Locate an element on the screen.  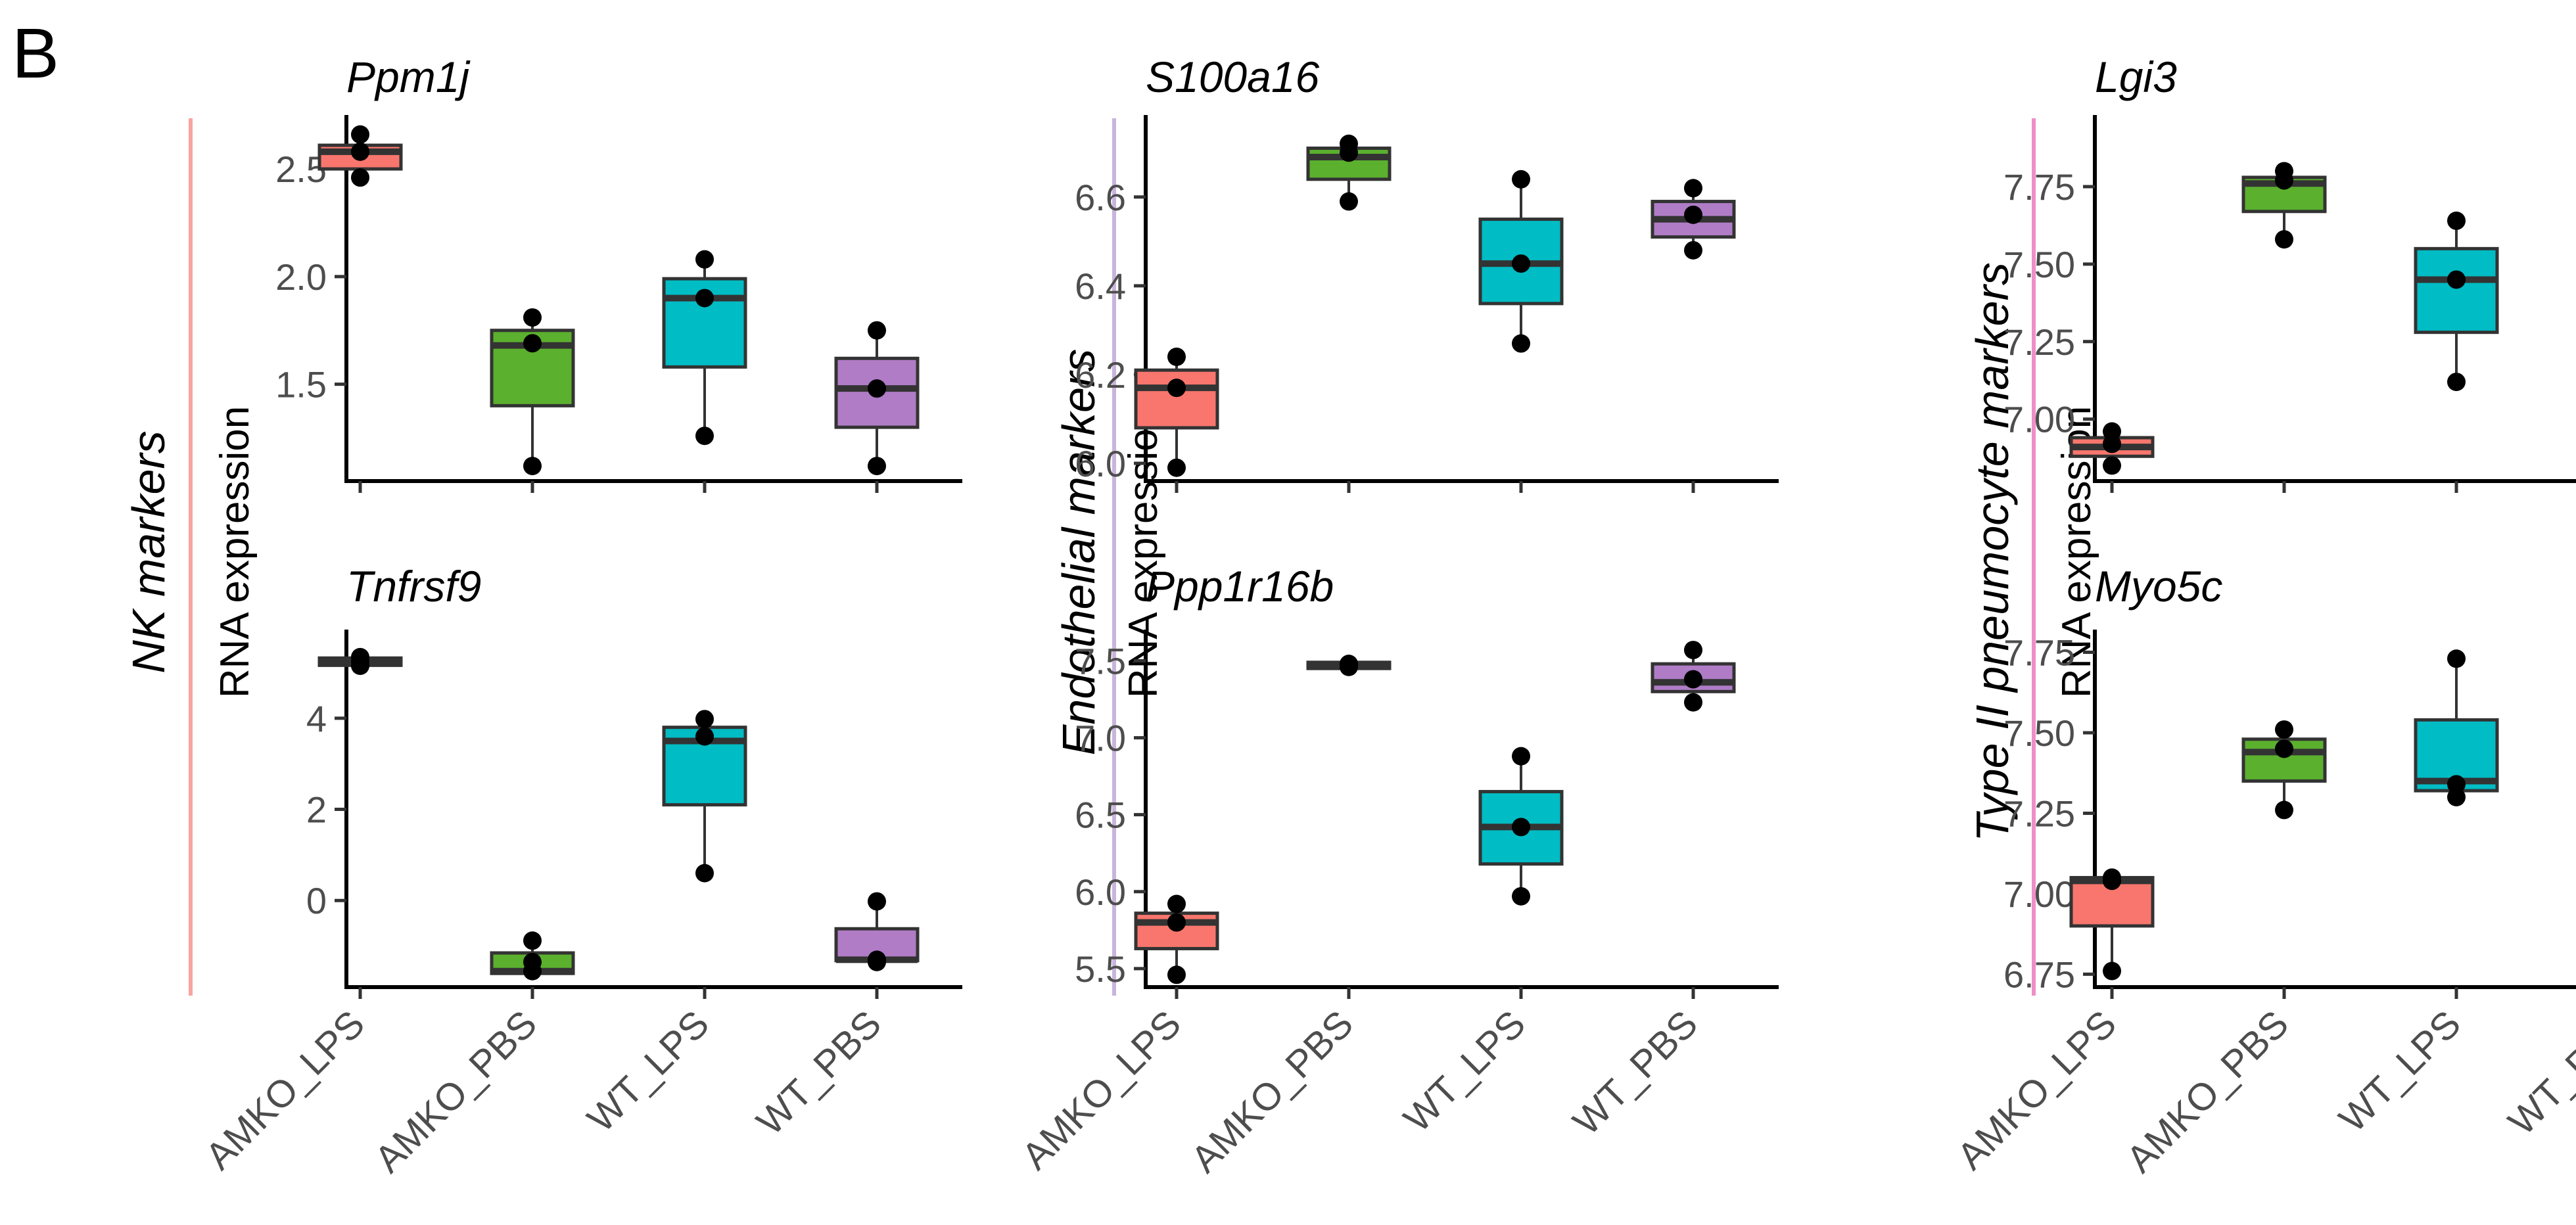
y-tick-label: 4 is located at coordinates (316, 718).